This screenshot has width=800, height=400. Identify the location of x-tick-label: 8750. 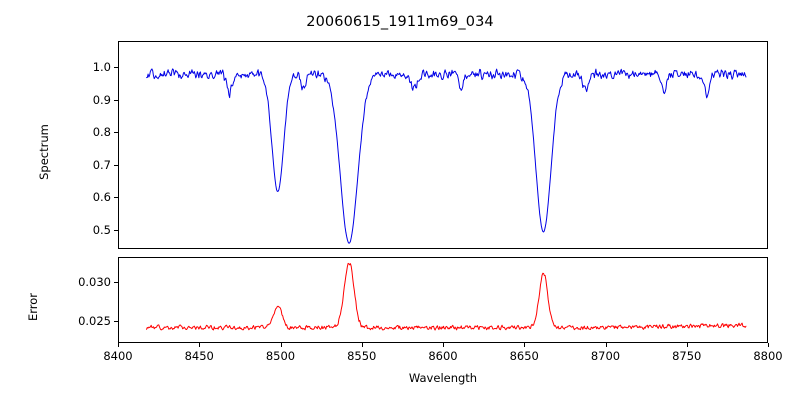
(687, 356).